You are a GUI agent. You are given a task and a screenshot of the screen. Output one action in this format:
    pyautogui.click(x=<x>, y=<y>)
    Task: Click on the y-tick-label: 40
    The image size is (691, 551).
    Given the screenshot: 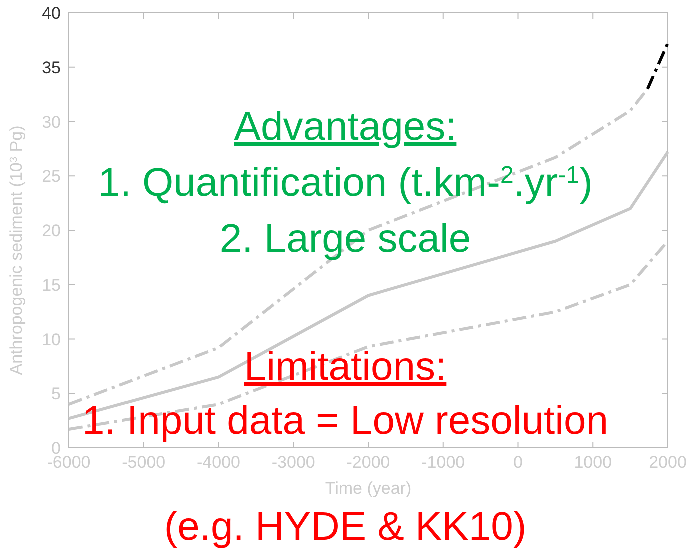 What is the action you would take?
    pyautogui.click(x=51, y=13)
    